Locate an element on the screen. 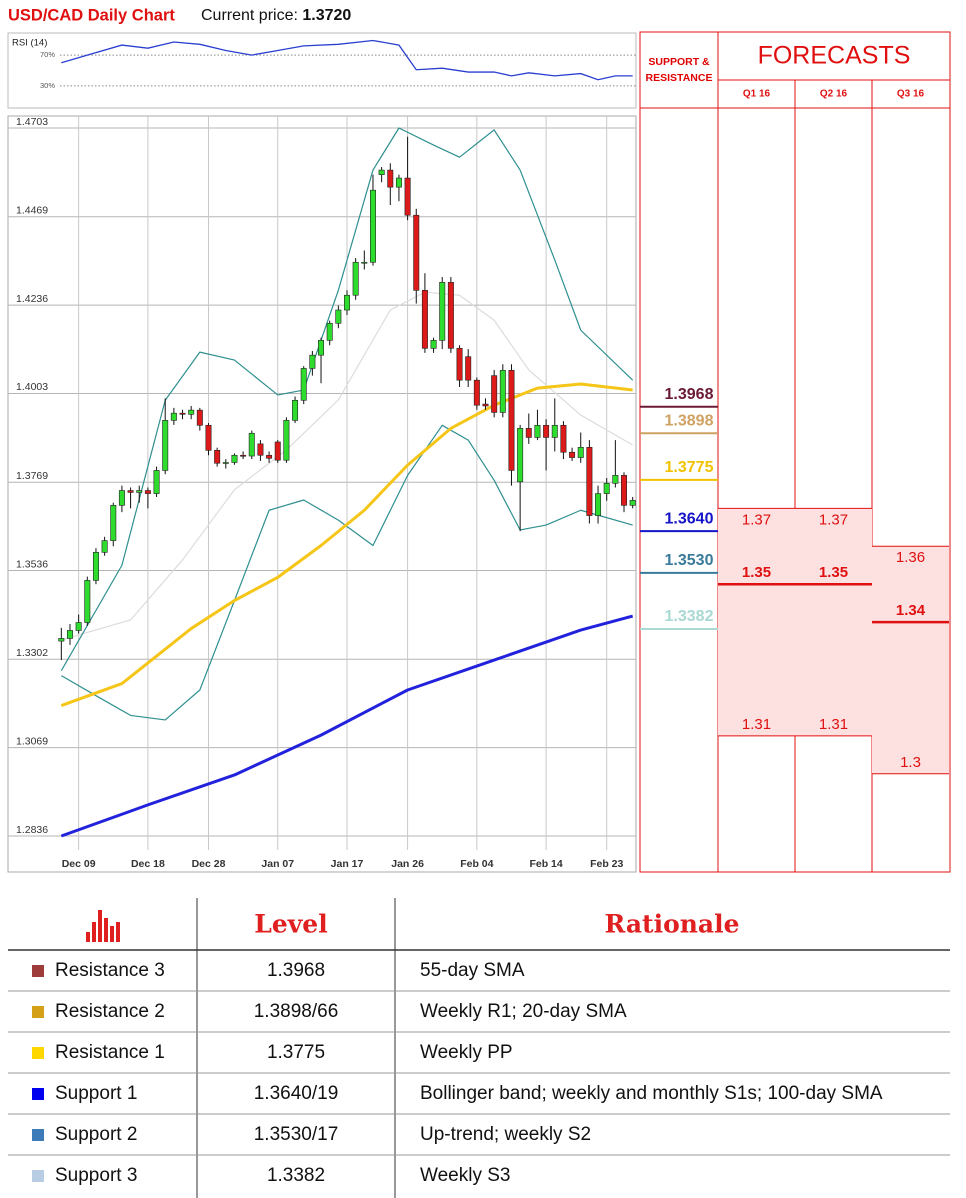 The height and width of the screenshot is (1198, 966). row-rationale: Weekly S3 is located at coordinates (465, 1175).